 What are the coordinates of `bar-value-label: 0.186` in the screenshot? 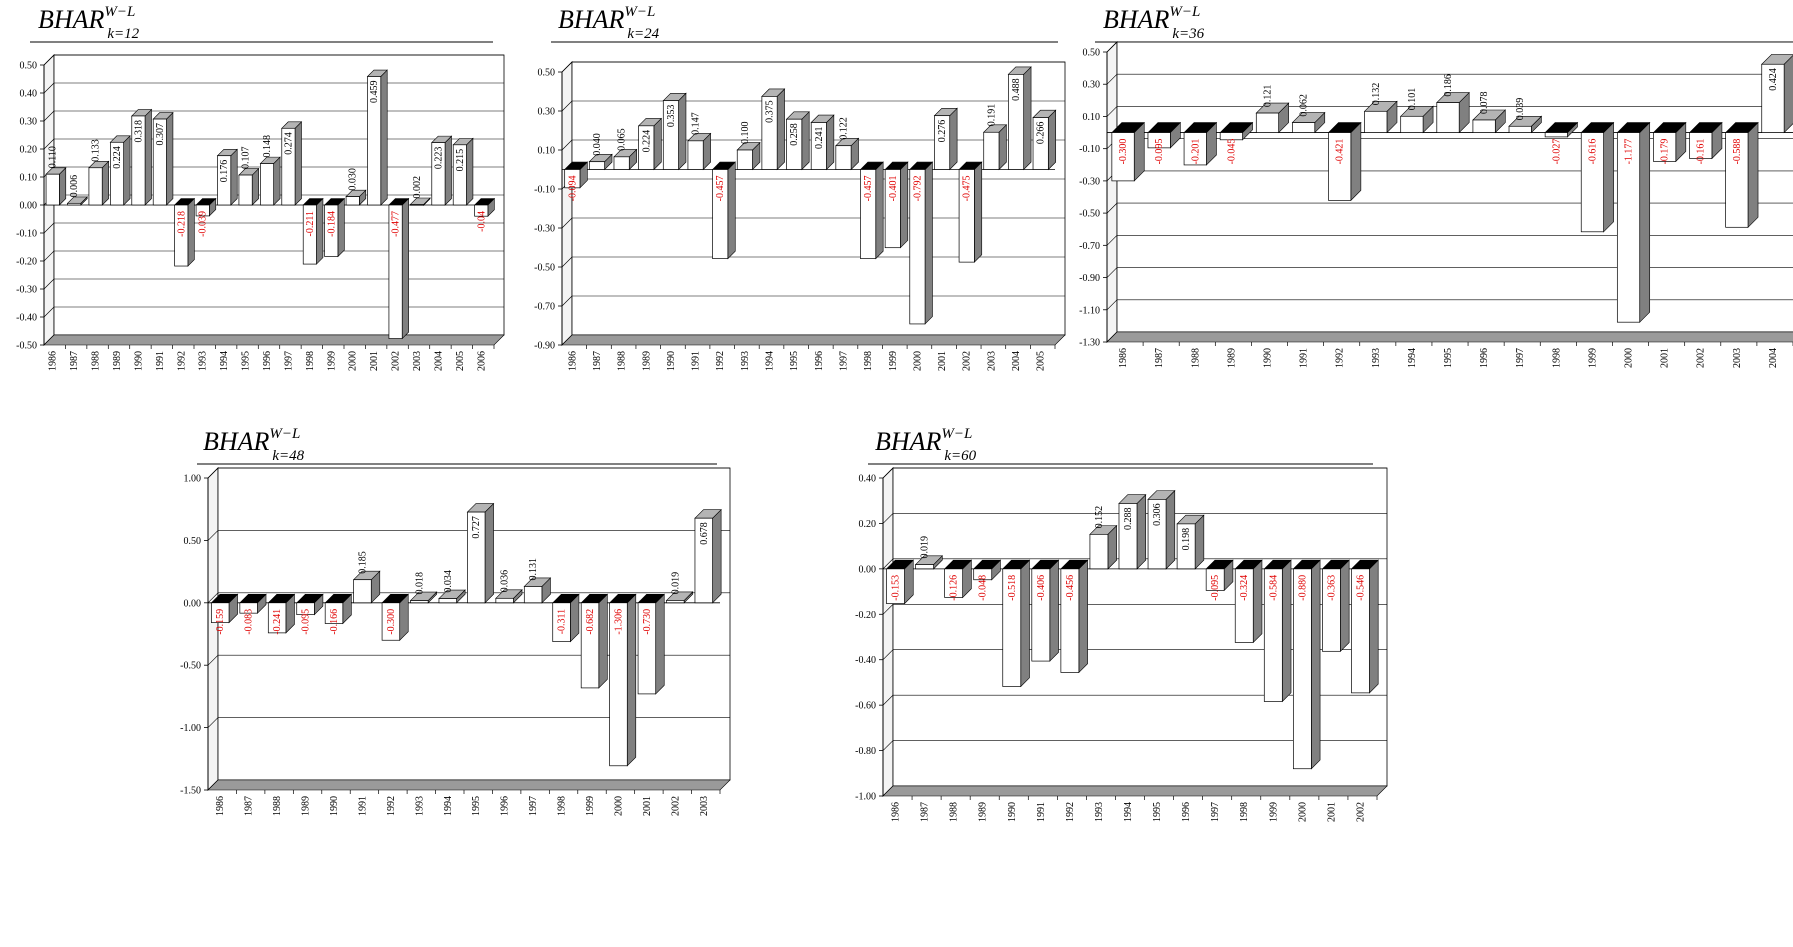 It's located at (1448, 85).